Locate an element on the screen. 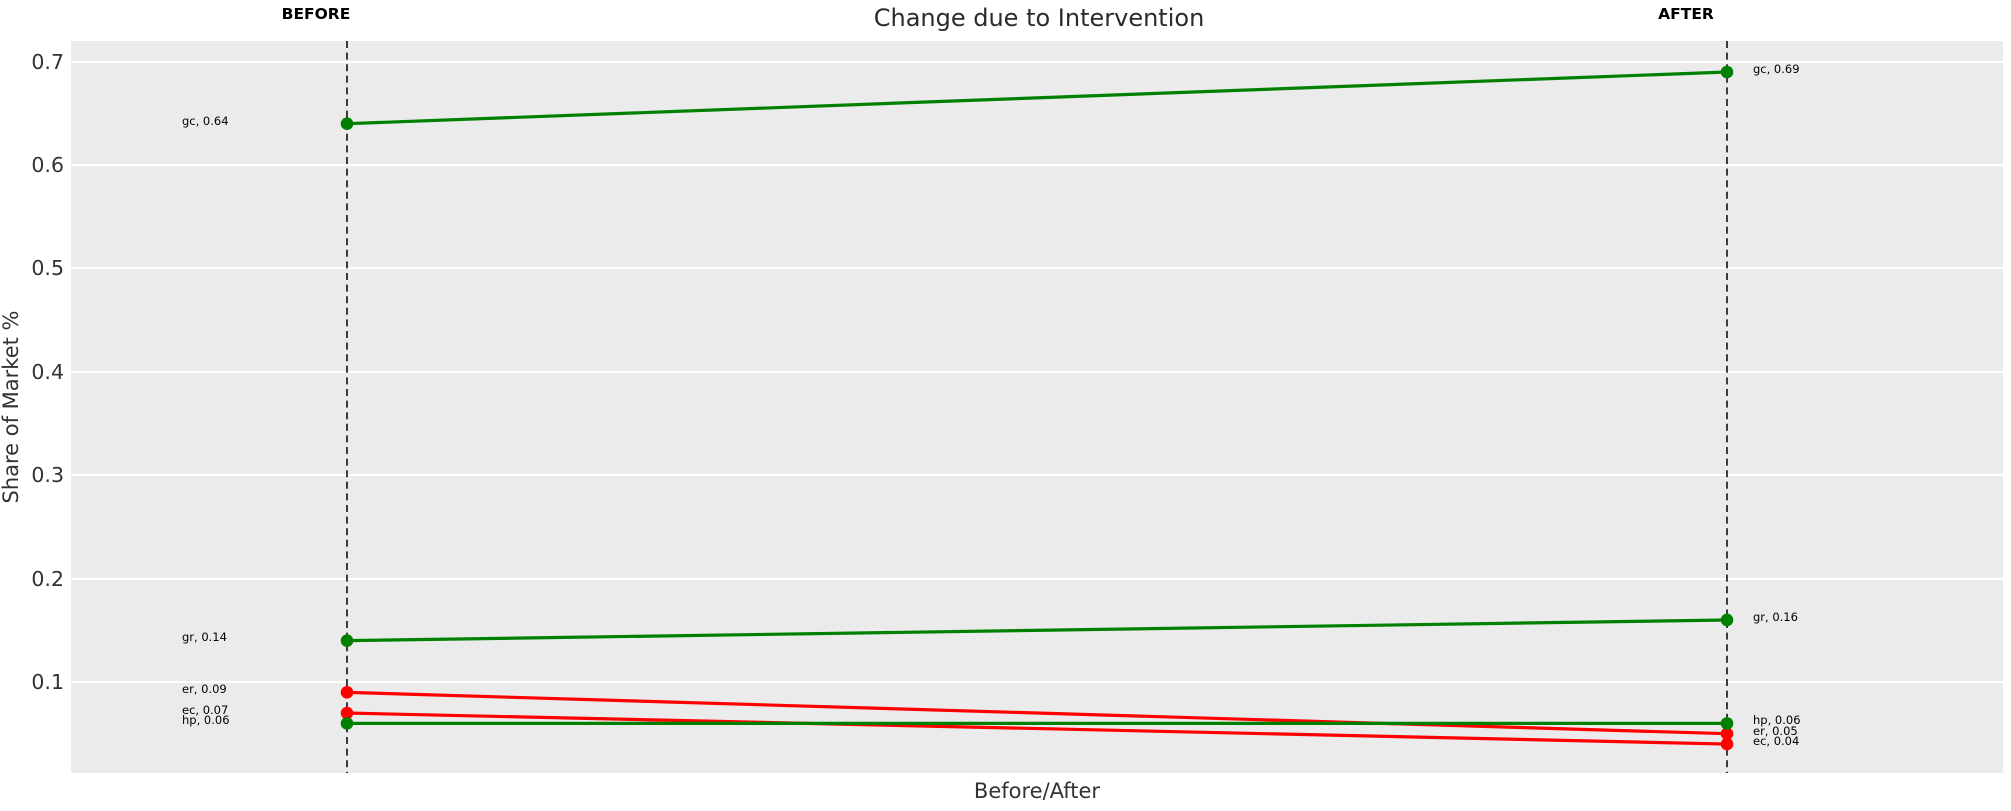 This screenshot has width=2011, height=811. before-column-header: BEFORE is located at coordinates (316, 14).